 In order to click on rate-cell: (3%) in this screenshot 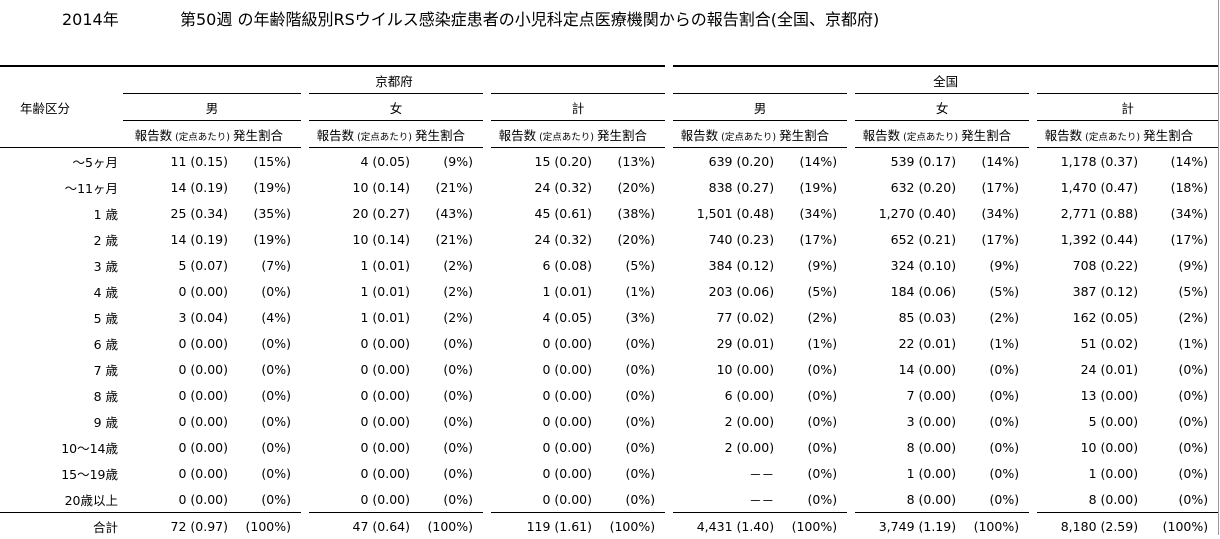, I will do `click(631, 317)`.